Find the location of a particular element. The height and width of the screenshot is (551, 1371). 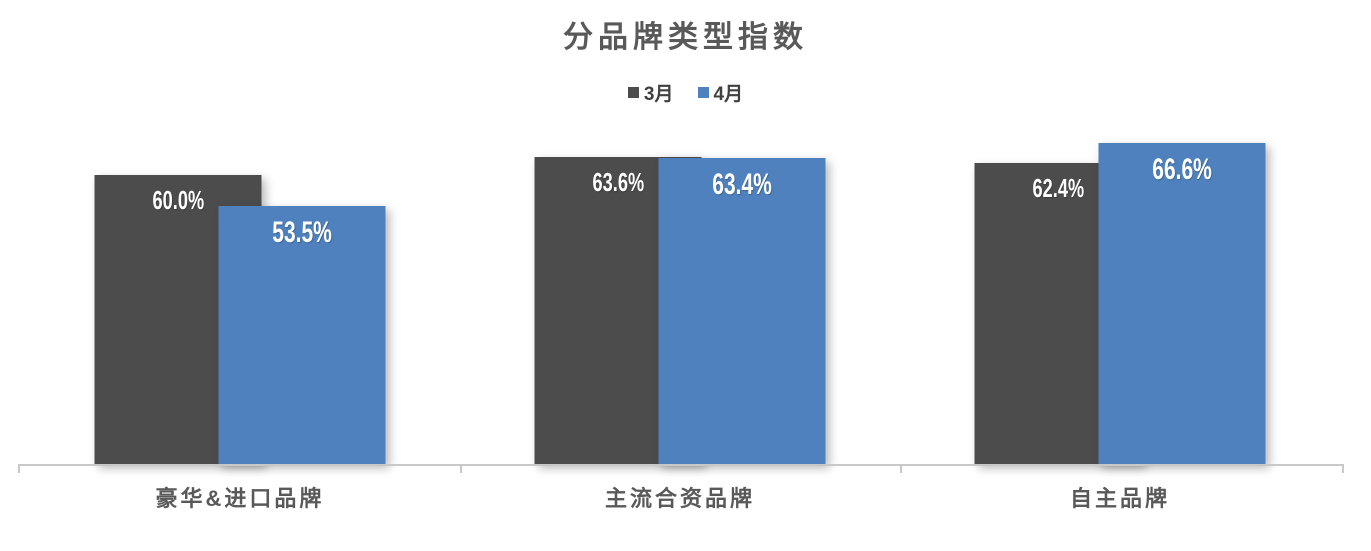

category-labels: 豪华&进口品牌 主流合资品牌 自主品牌 is located at coordinates (680, 497).